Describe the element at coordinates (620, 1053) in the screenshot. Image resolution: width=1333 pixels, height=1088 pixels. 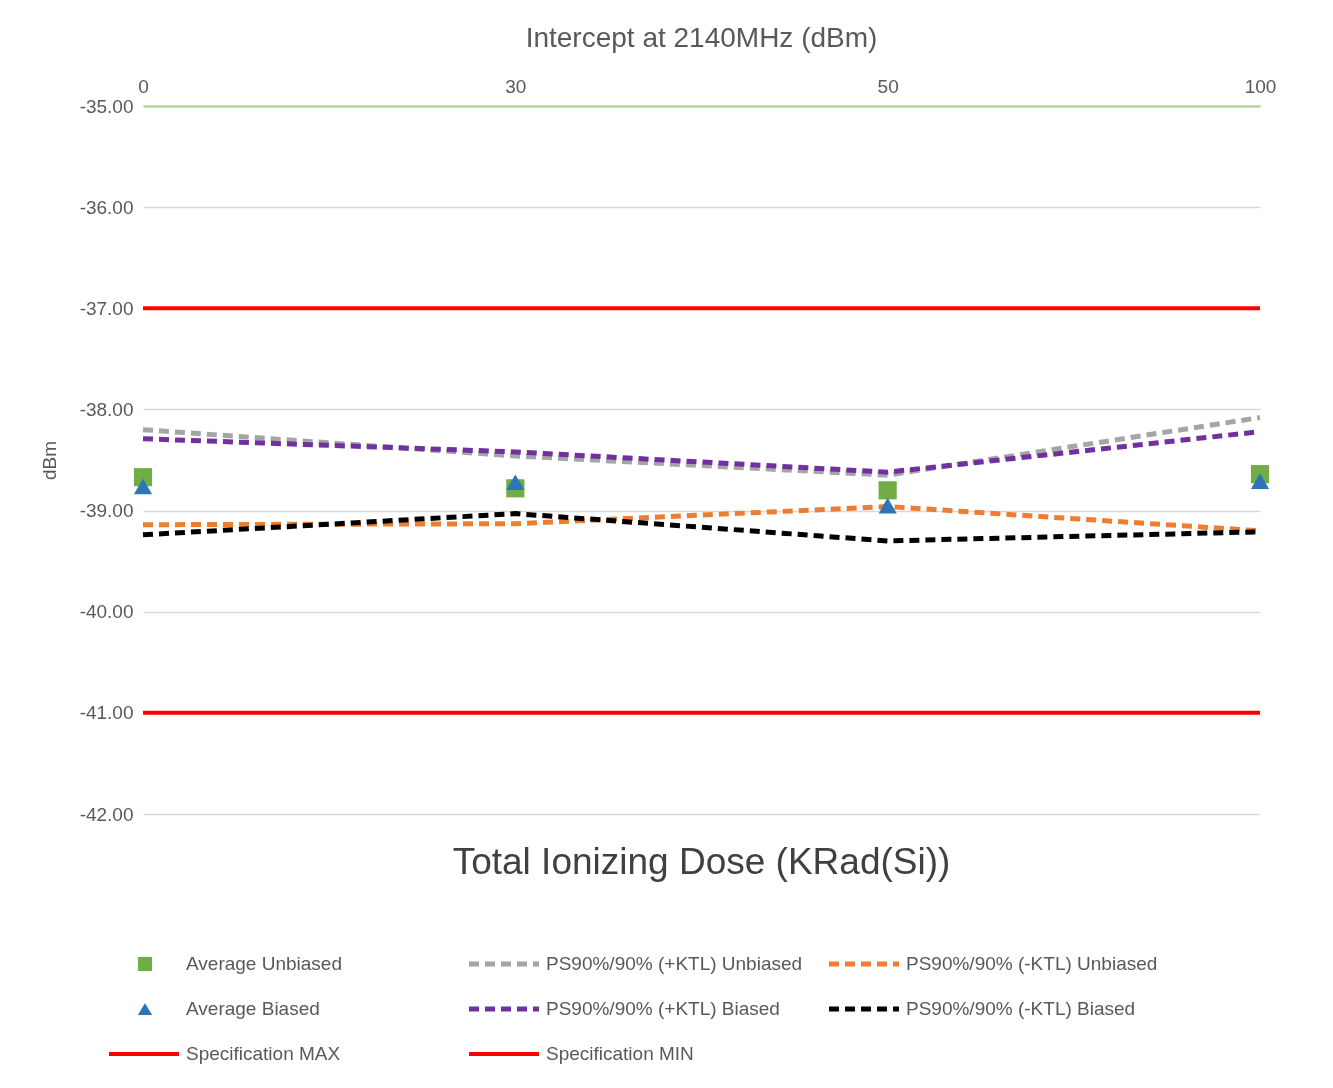
I see `legend-label: Specification MIN` at that location.